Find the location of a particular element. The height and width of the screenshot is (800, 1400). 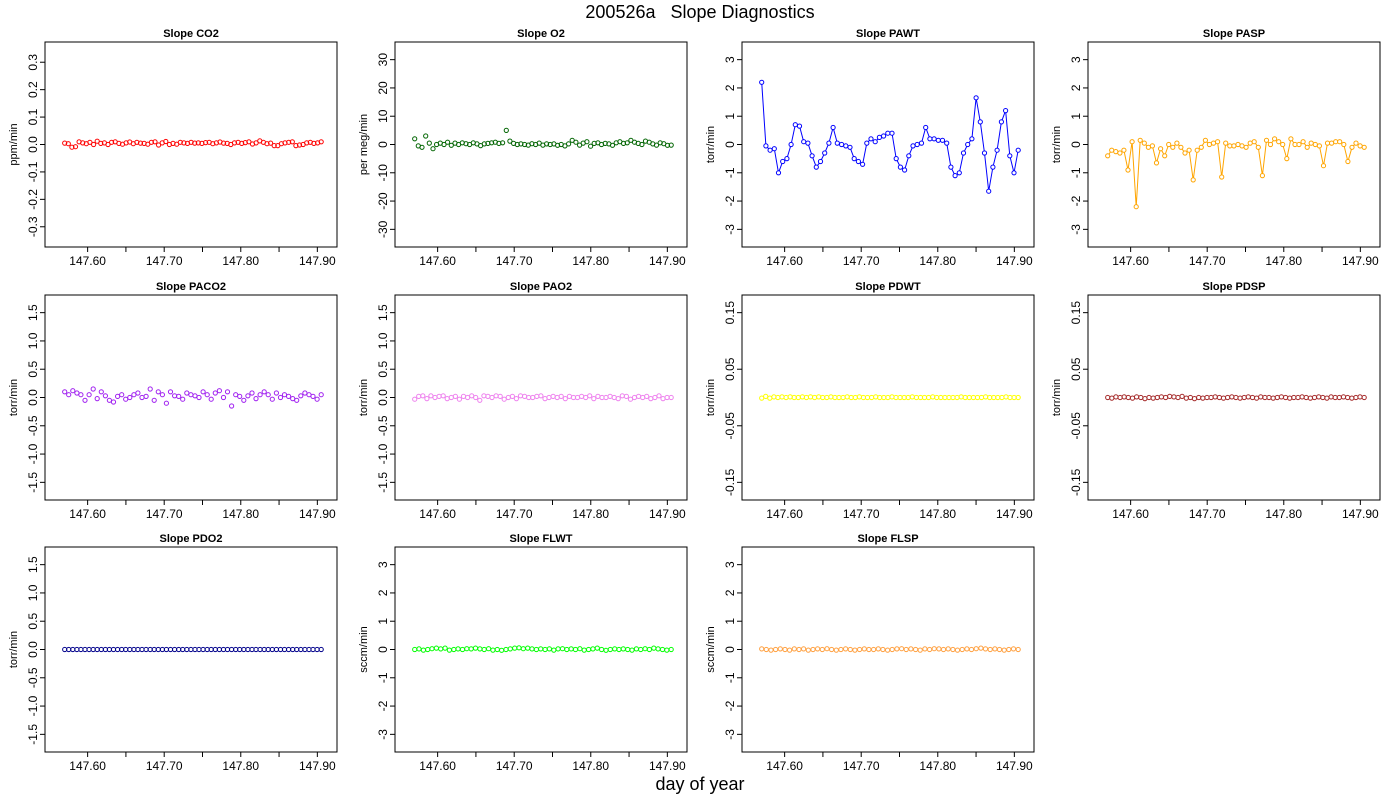

y-tick-label: 0.0 is located at coordinates (33, 649).